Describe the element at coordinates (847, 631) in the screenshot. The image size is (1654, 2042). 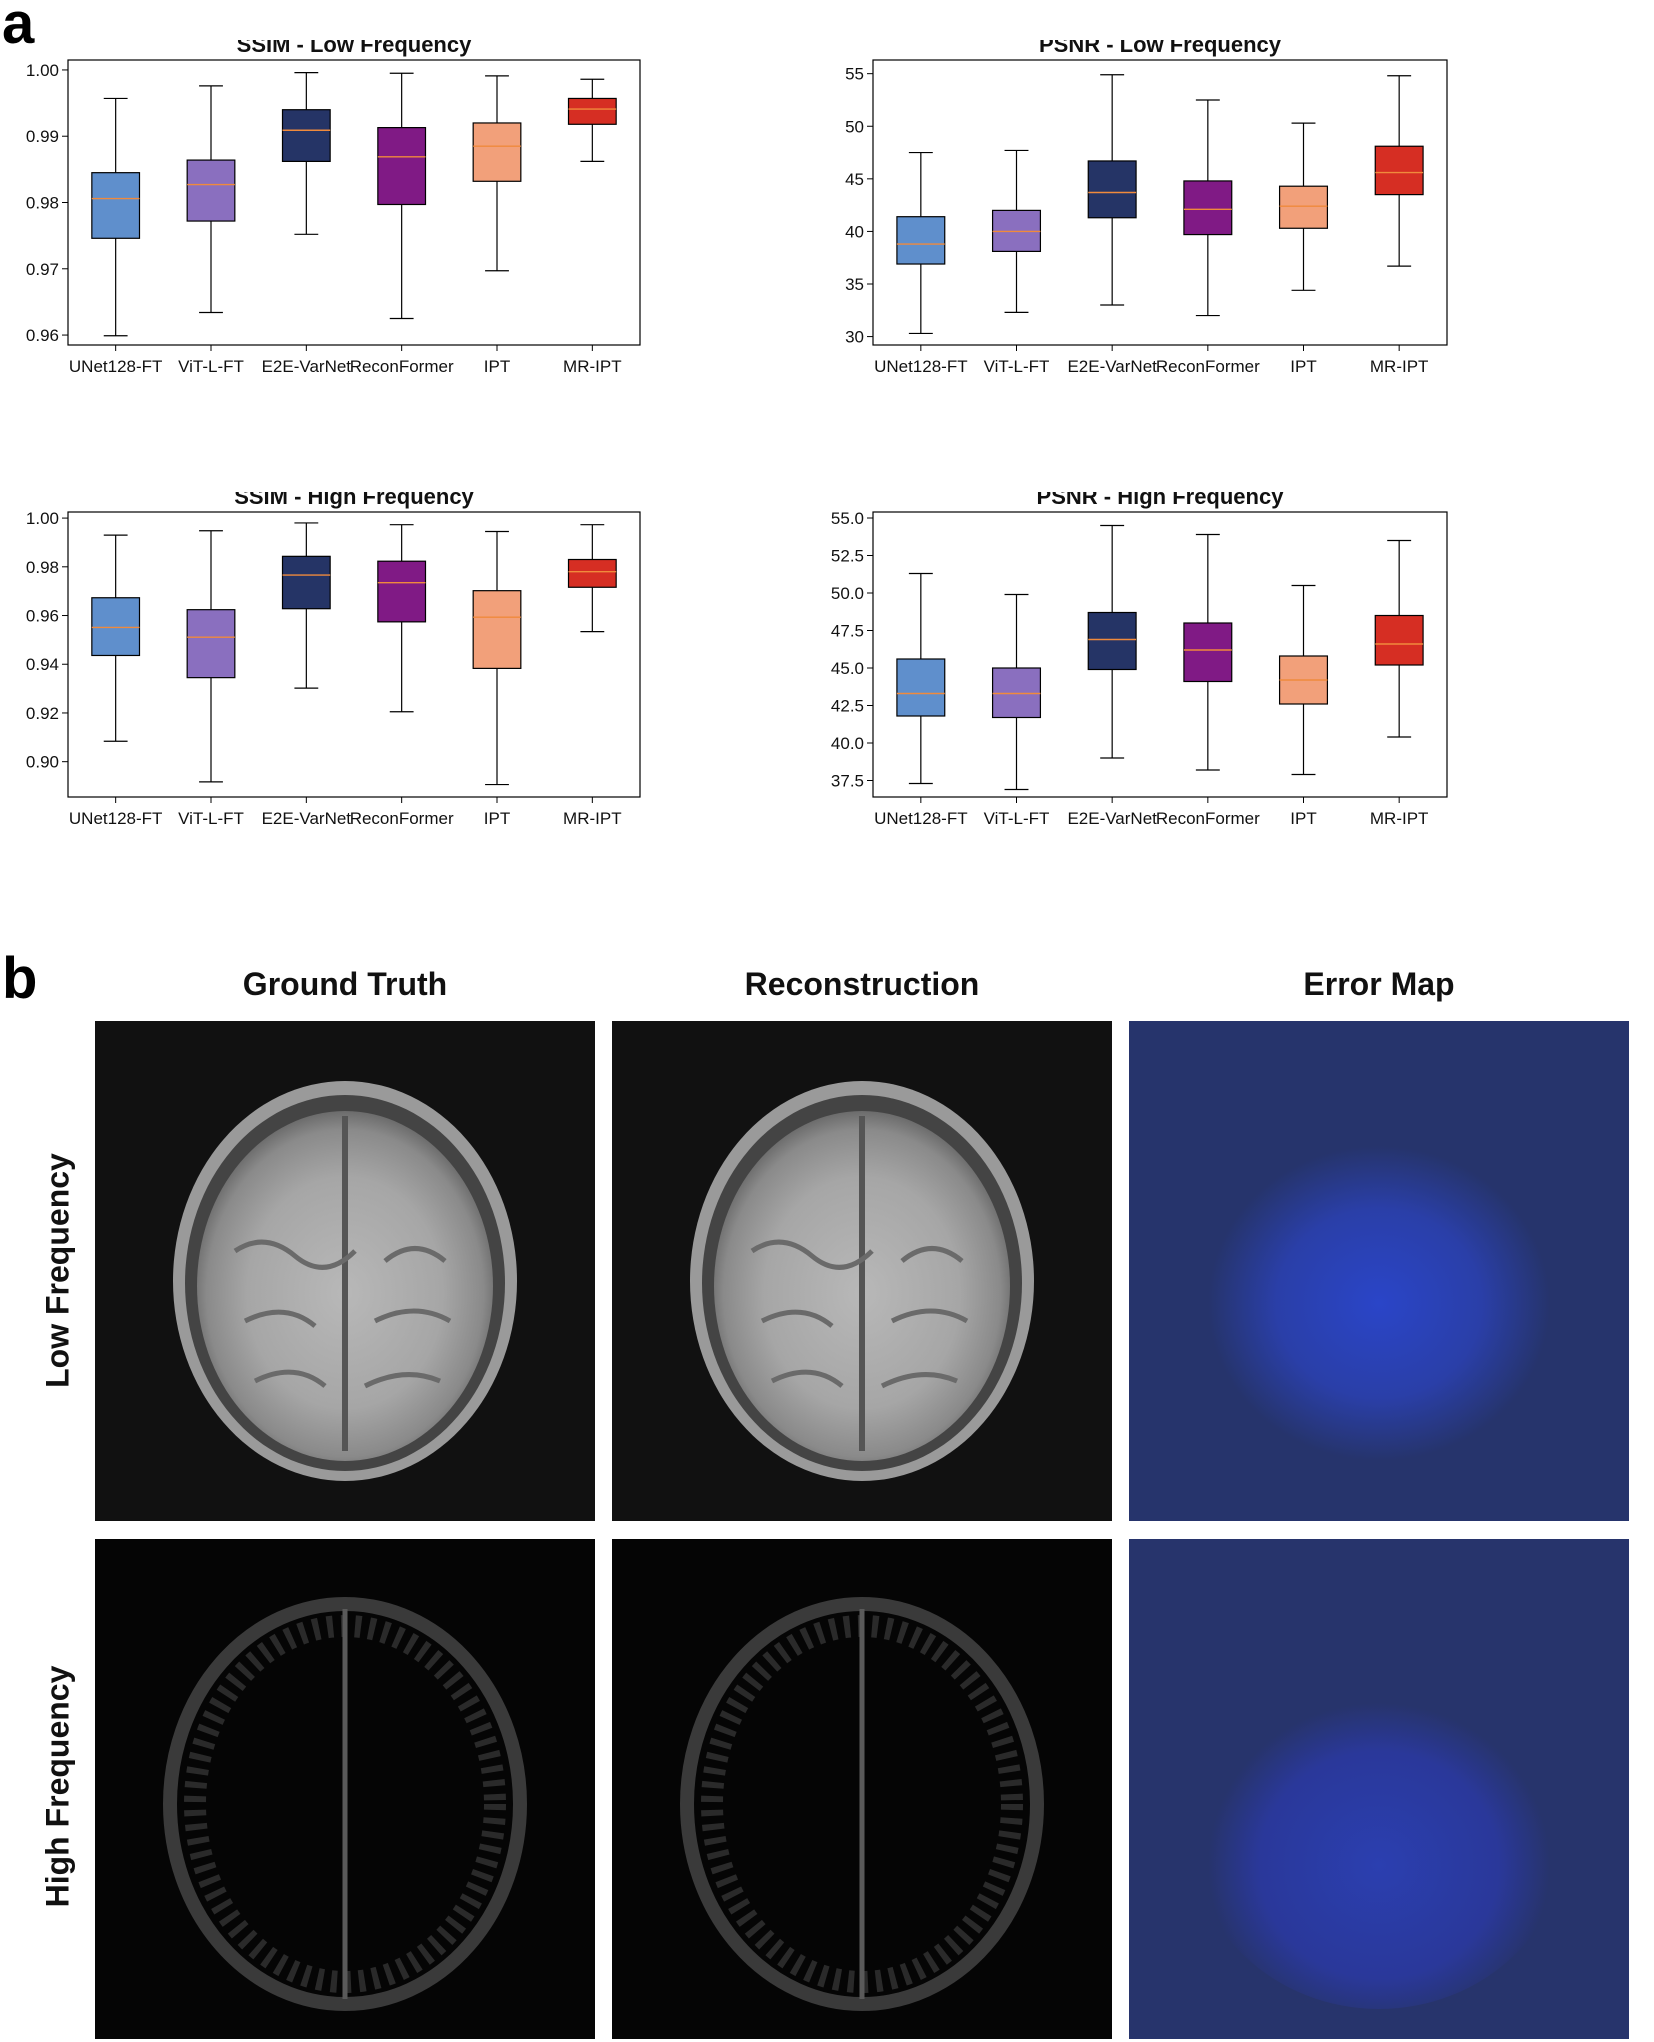
I see `y-tick-label: 47.5` at that location.